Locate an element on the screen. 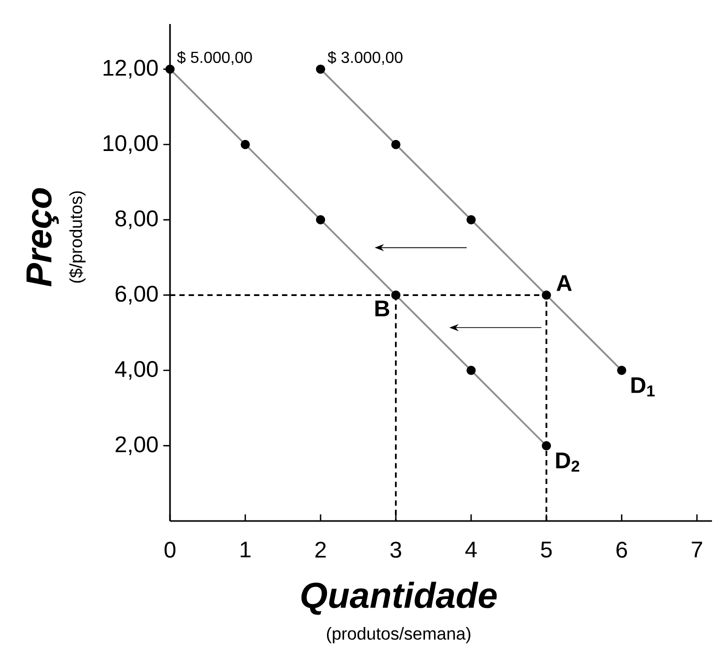  x-axis-title: Quantidade is located at coordinates (399, 598).